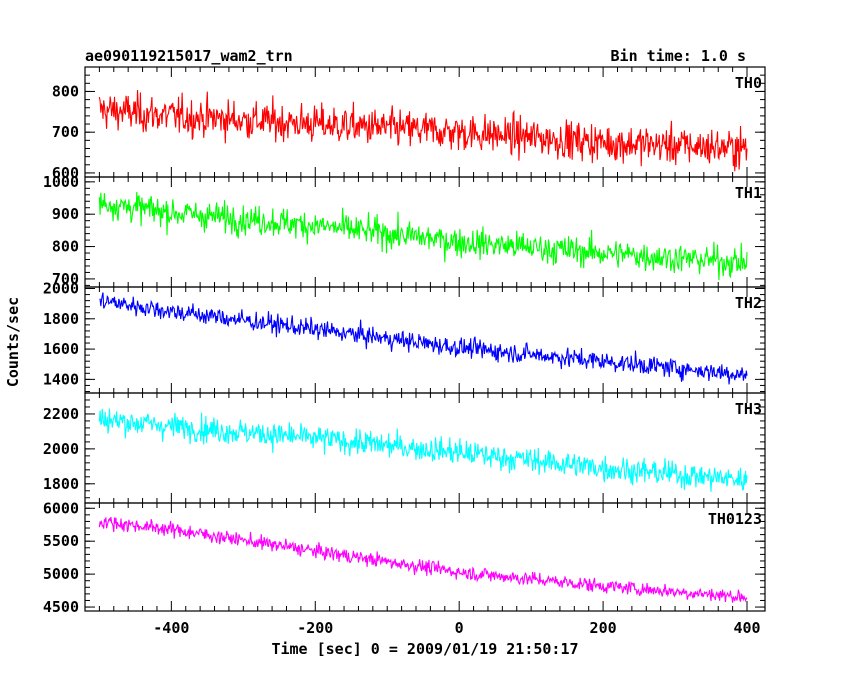 Image resolution: width=850 pixels, height=685 pixels. Describe the element at coordinates (61, 414) in the screenshot. I see `y-tick-label: 2200` at that location.